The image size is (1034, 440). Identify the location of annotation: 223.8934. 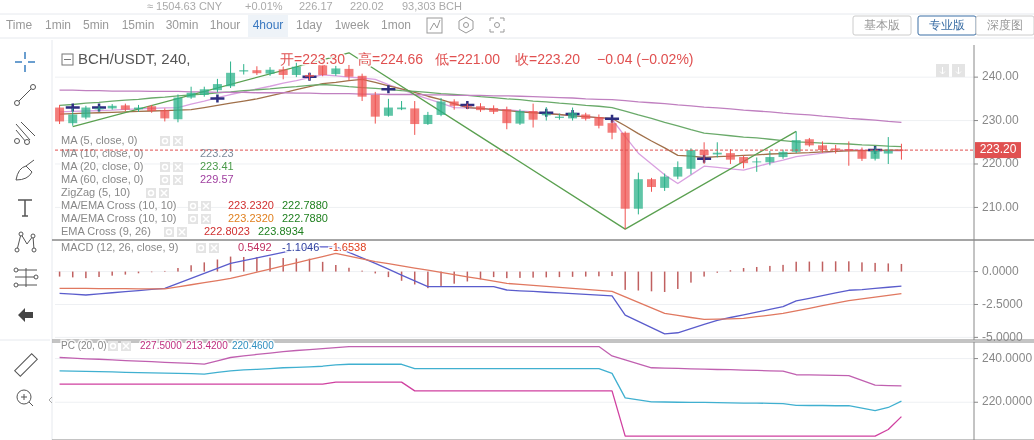
(281, 230).